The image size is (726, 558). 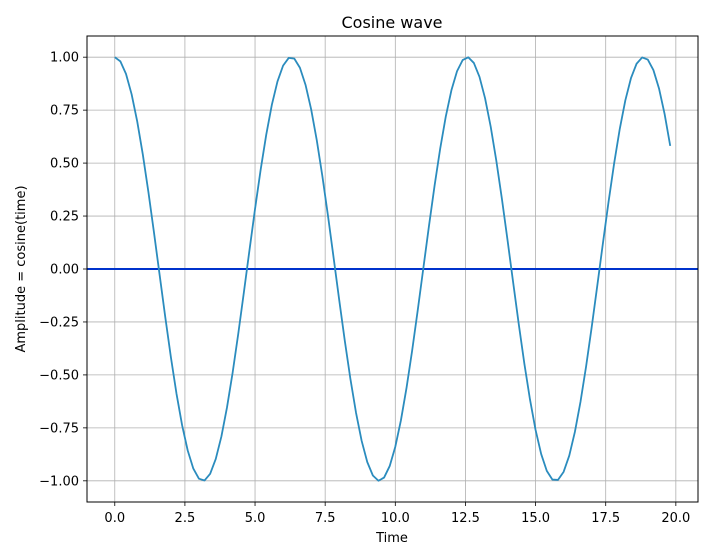 I want to click on x-axis-ticks: 0.0 2.5 5.0 7.5 10.0 12.5 15.0 17.5 20.0, so click(x=397, y=514).